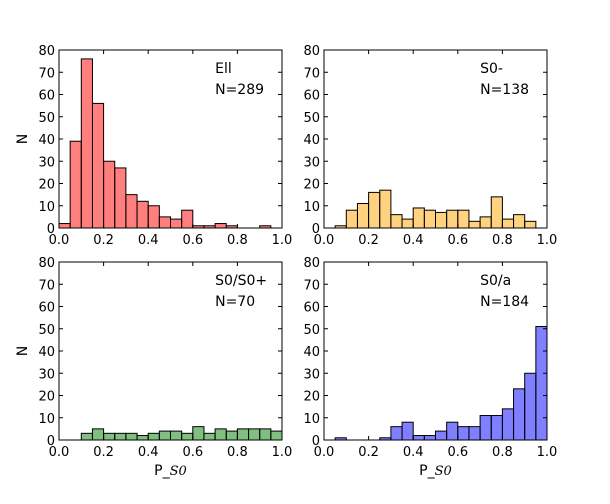  Describe the element at coordinates (504, 90) in the screenshot. I see `count-label: N=138` at that location.